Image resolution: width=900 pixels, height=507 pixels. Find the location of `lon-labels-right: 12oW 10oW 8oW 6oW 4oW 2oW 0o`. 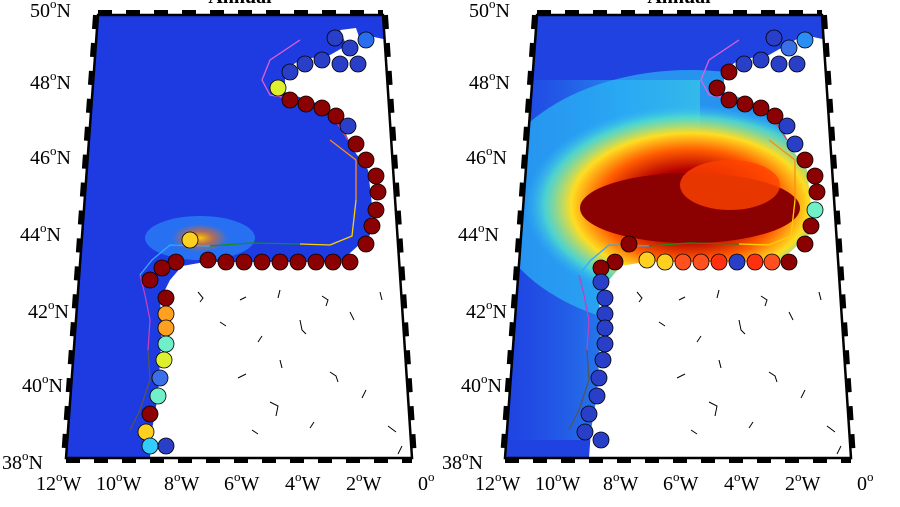

lon-labels-right: 12oW 10oW 8oW 6oW 4oW 2oW 0o is located at coordinates (674, 482).